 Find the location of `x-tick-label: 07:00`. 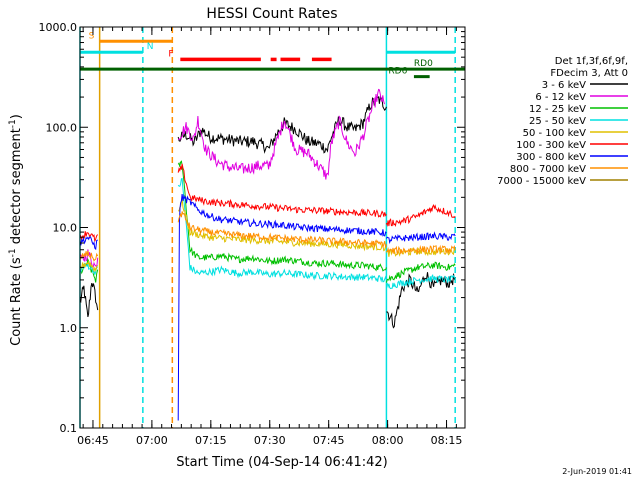

x-tick-label: 07:00 is located at coordinates (152, 440).